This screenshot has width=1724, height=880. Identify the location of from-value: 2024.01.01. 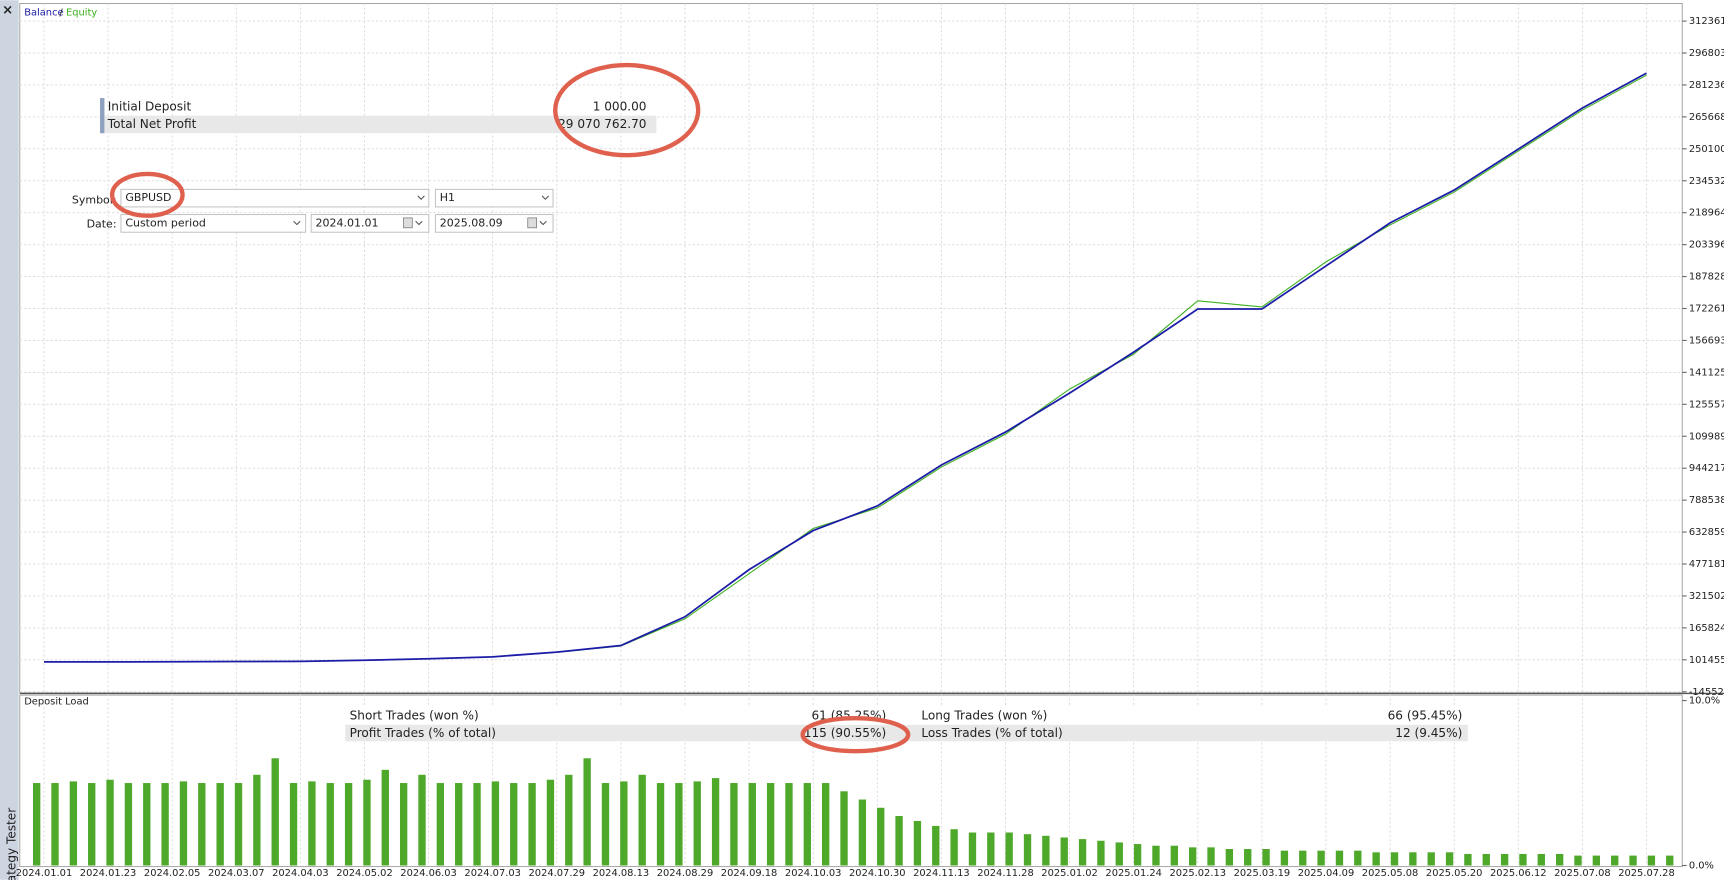
(347, 222).